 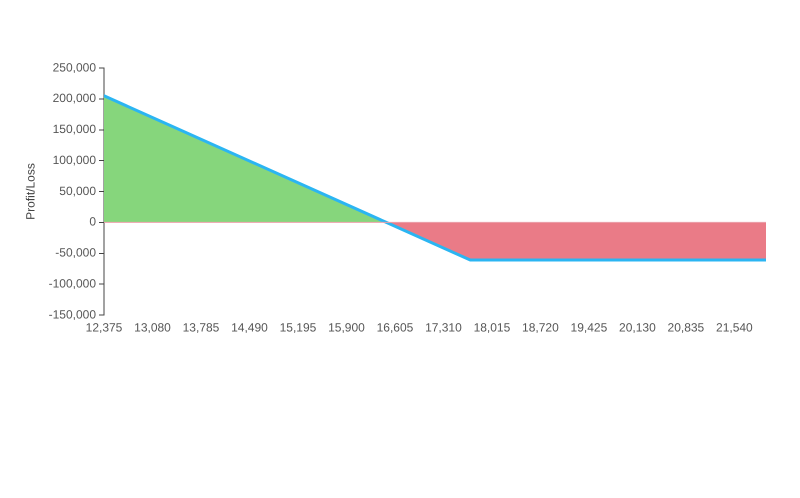 I want to click on x-tick-label: 15,900, so click(x=347, y=327).